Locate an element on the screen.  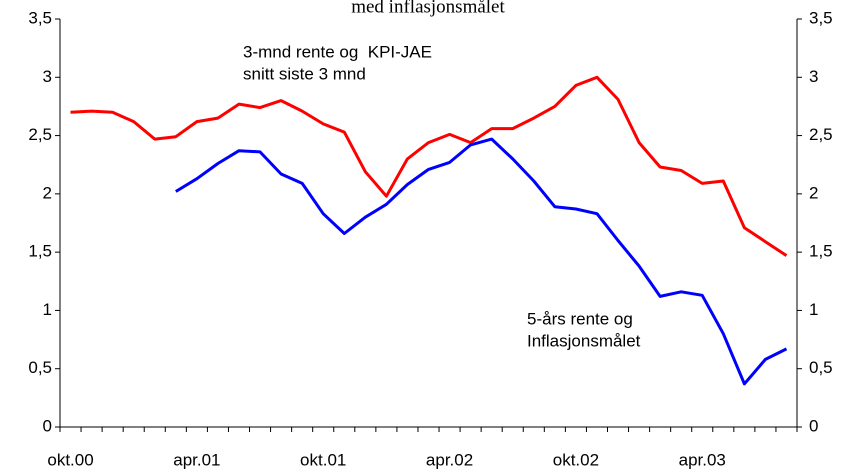
y2-tick-label: 0,5 is located at coordinates (821, 367).